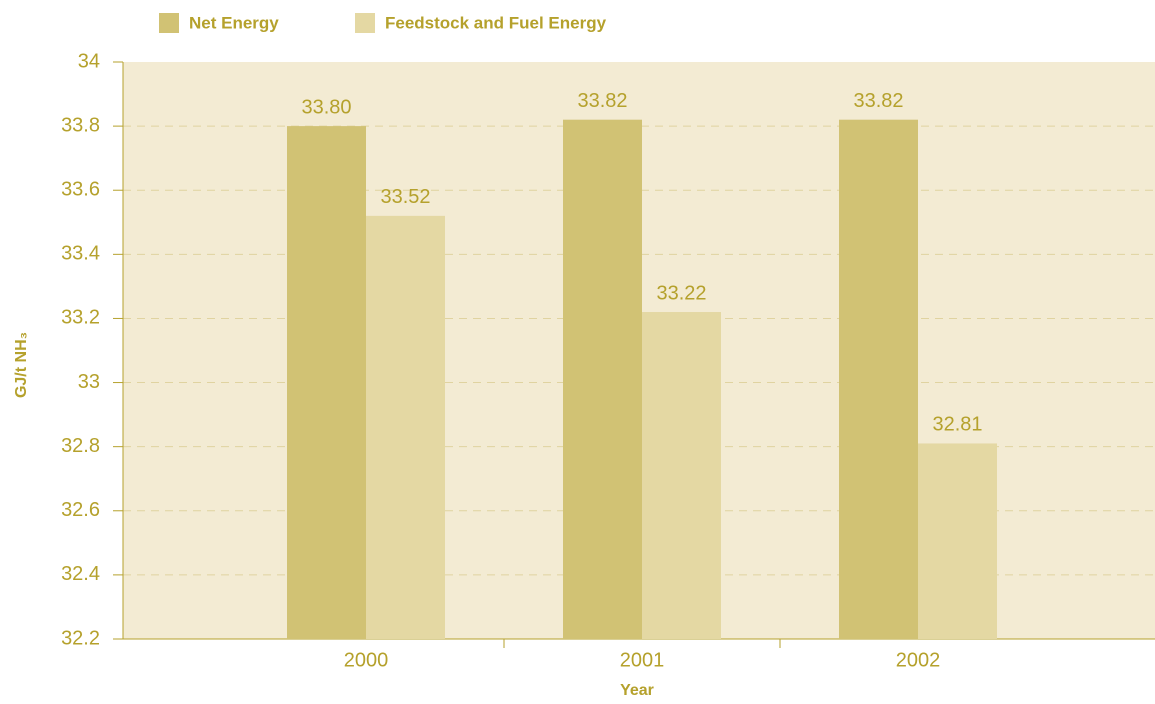 Image resolution: width=1155 pixels, height=704 pixels. I want to click on y-tick-label: 32.8, so click(80, 446).